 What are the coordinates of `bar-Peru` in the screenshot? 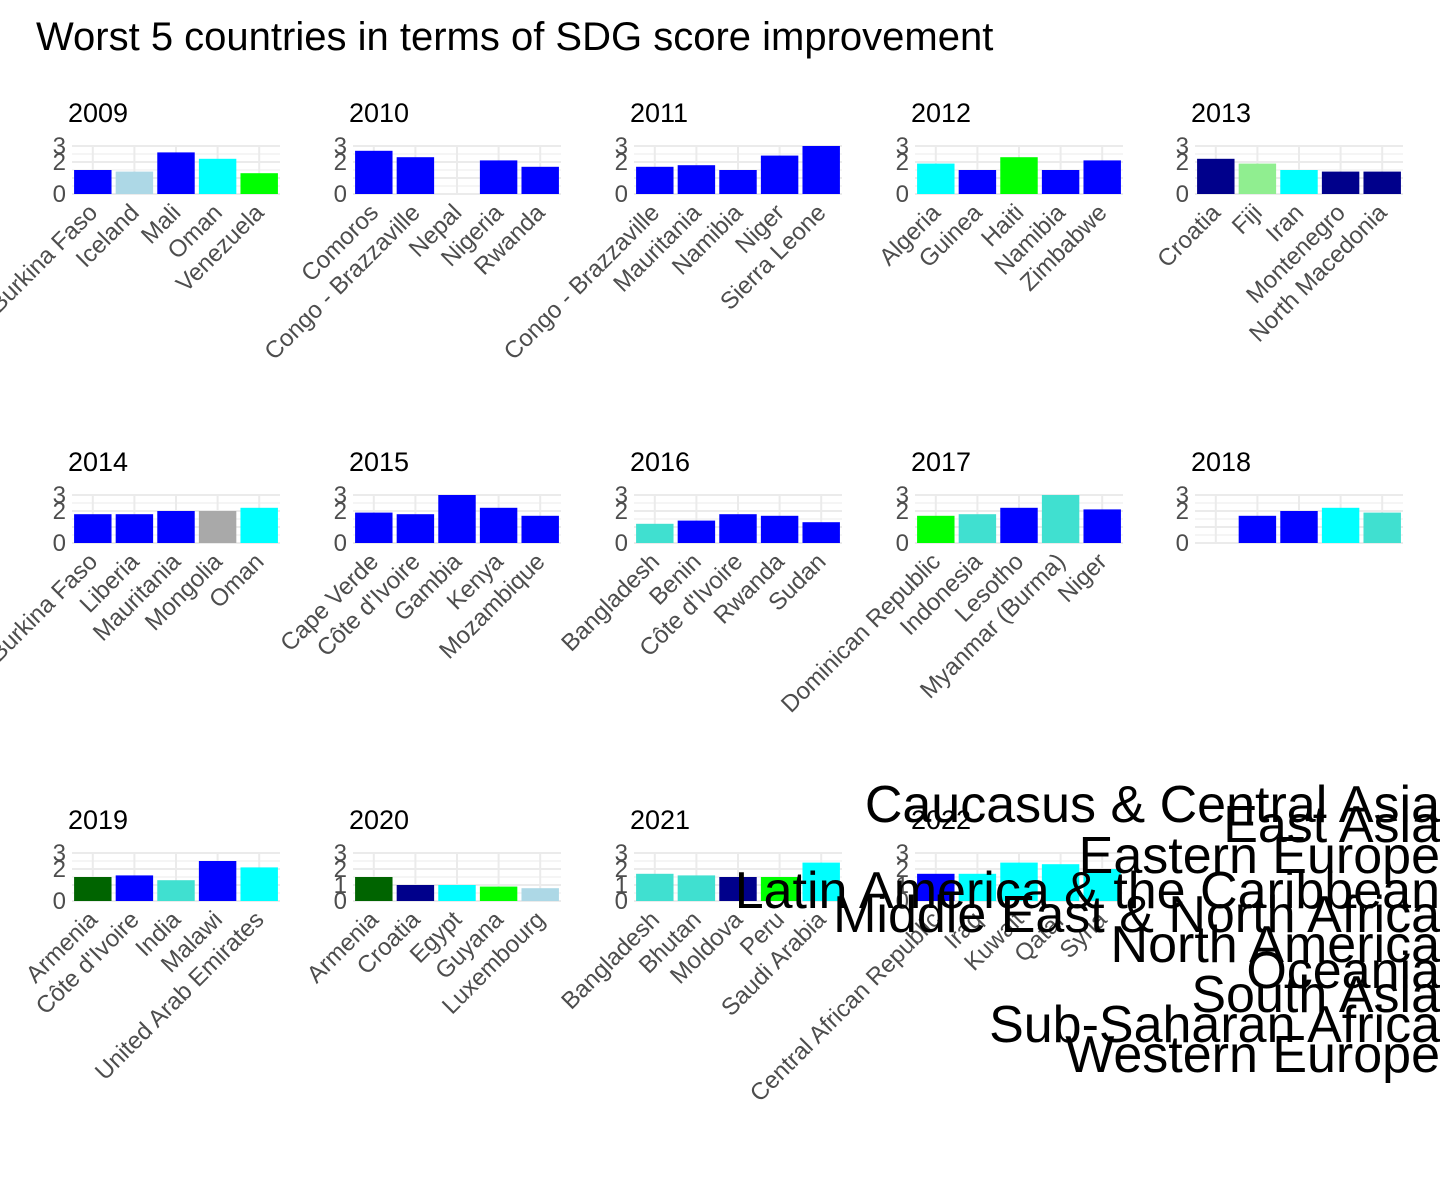 It's located at (779, 889).